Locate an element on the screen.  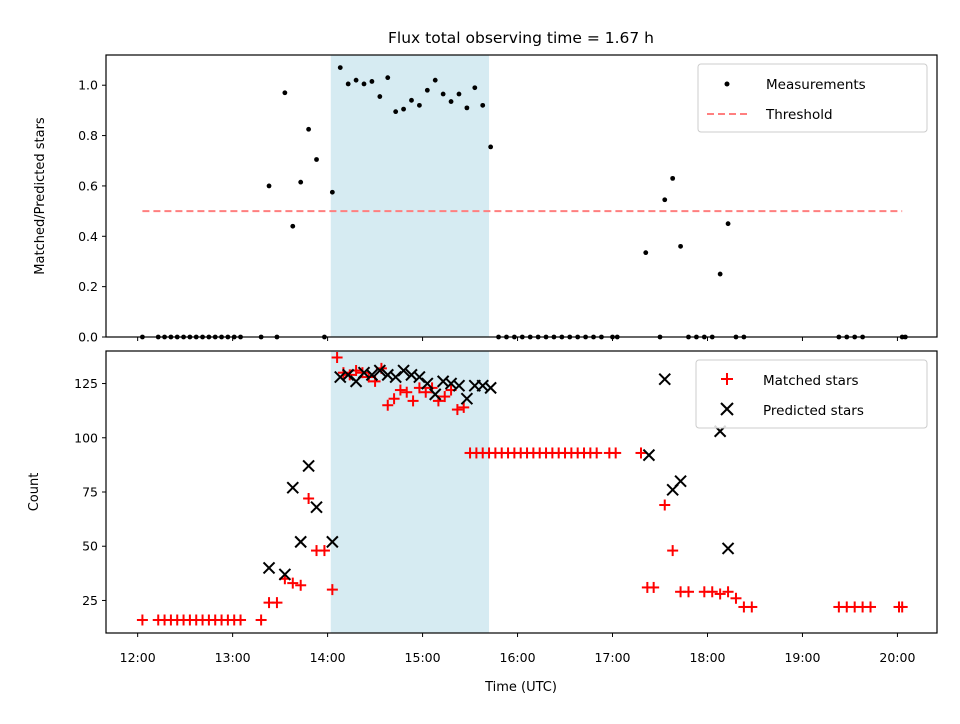
x-tick-label: 12:00 is located at coordinates (138, 657).